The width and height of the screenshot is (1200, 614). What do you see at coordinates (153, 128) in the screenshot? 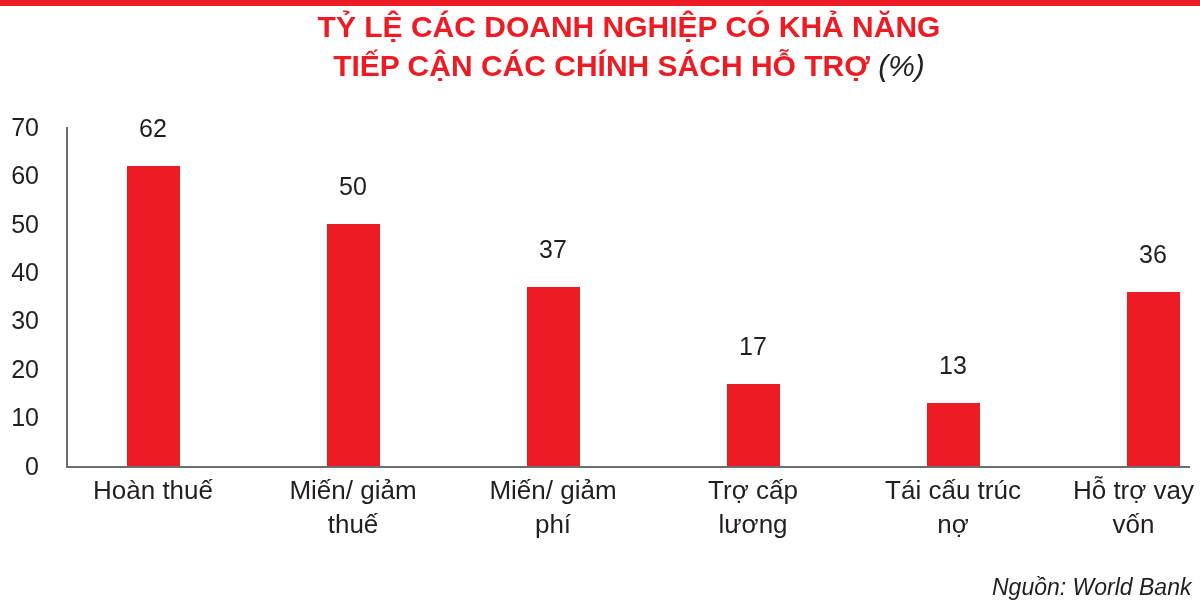
I see `data-label: 62` at bounding box center [153, 128].